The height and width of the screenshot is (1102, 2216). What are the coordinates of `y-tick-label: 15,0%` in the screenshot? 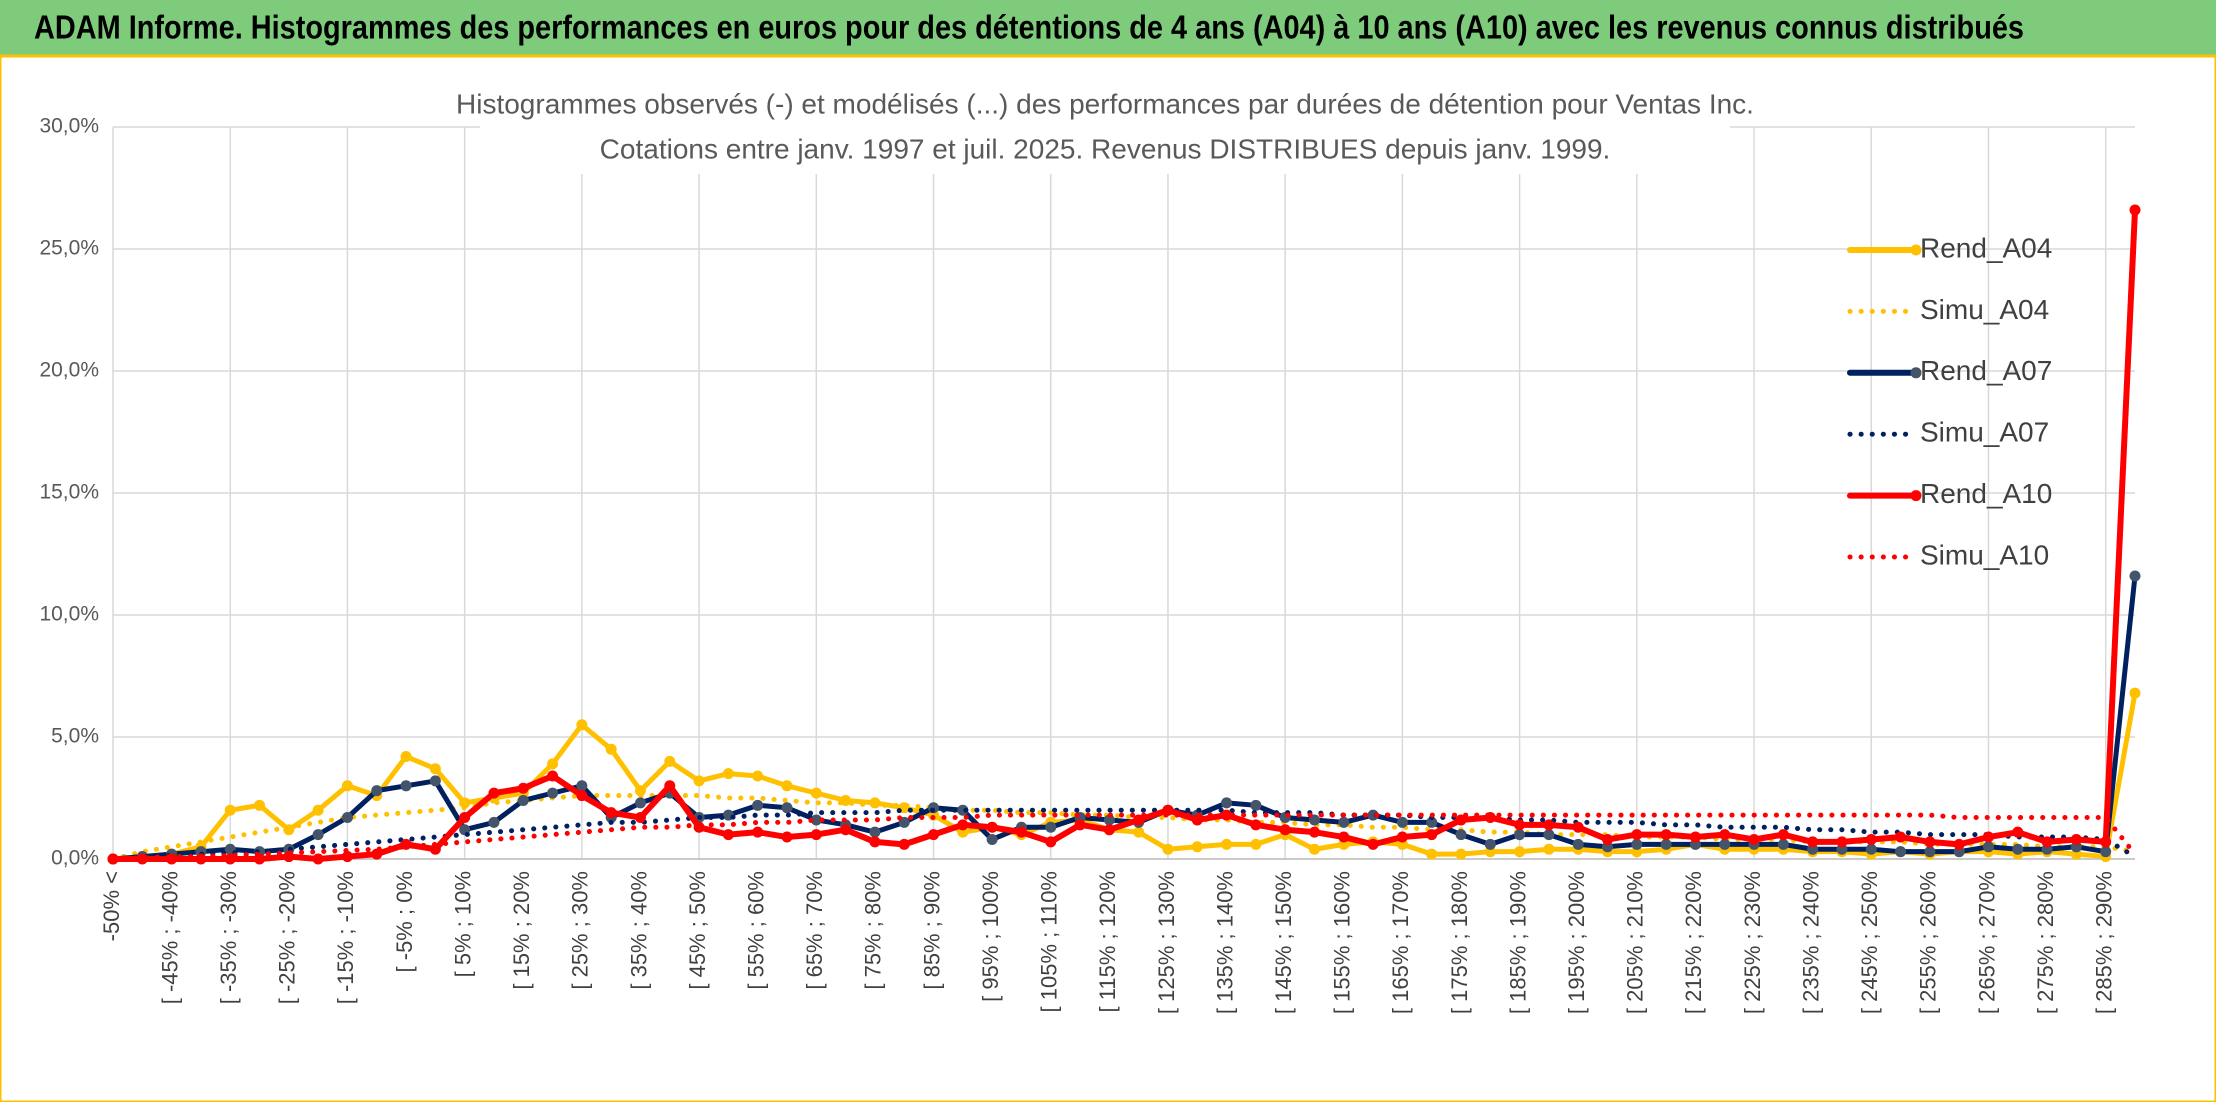 It's located at (69, 492).